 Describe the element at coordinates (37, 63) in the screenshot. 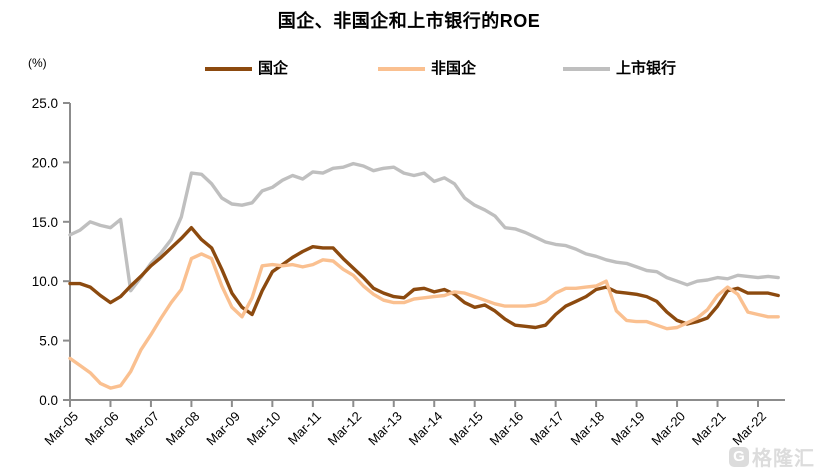

I see `y-axis-unit-label: (%)` at that location.